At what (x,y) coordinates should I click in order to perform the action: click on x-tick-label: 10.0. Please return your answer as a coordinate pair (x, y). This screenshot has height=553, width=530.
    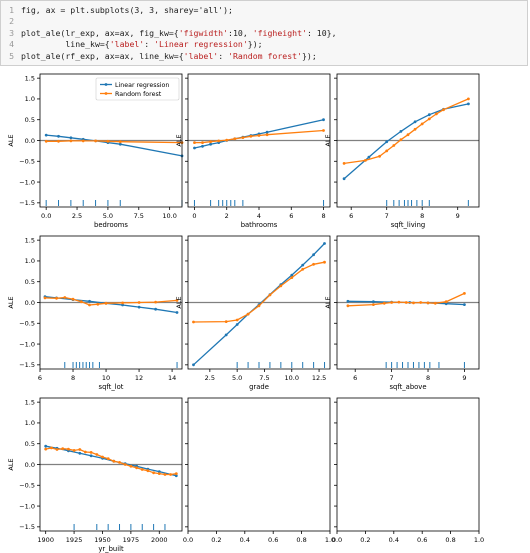
    Looking at the image, I should click on (292, 378).